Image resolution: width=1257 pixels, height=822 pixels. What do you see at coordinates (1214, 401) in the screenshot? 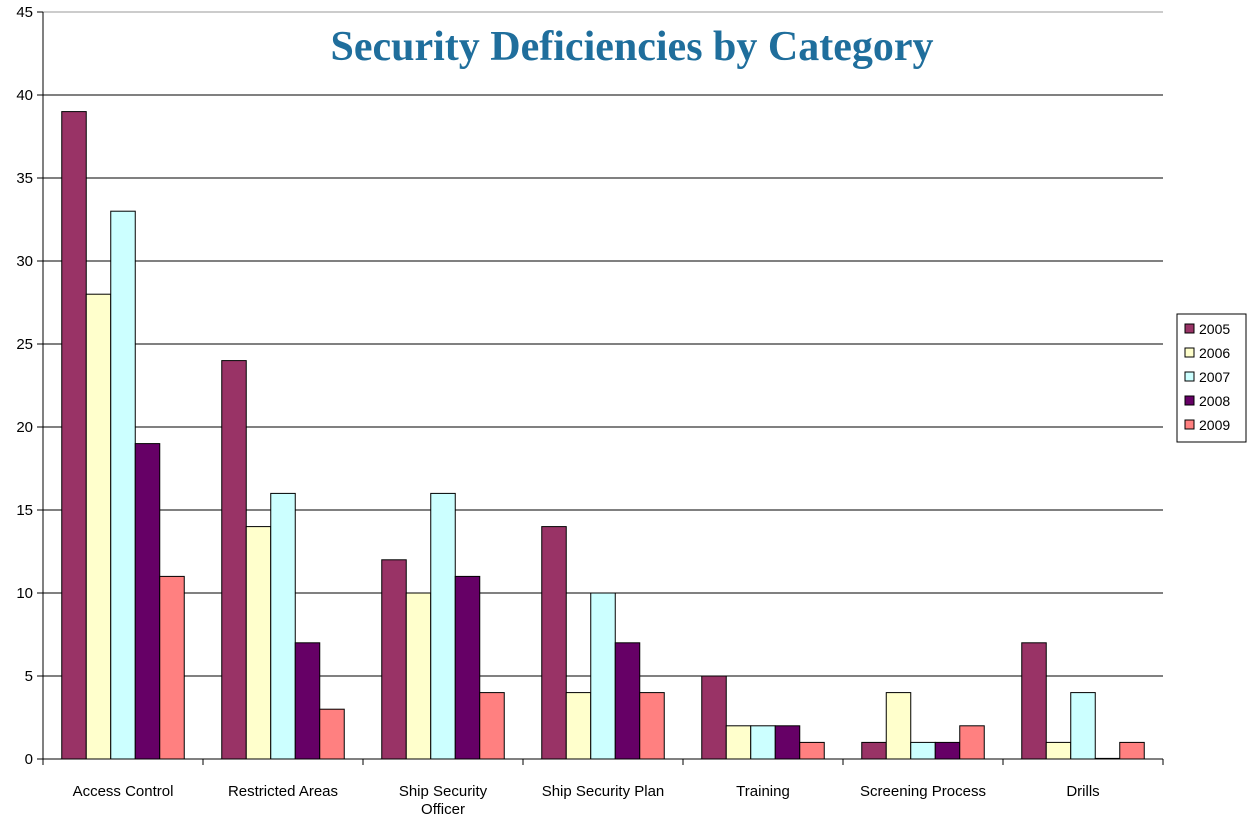
I see `legend-label-2008: 2008` at bounding box center [1214, 401].